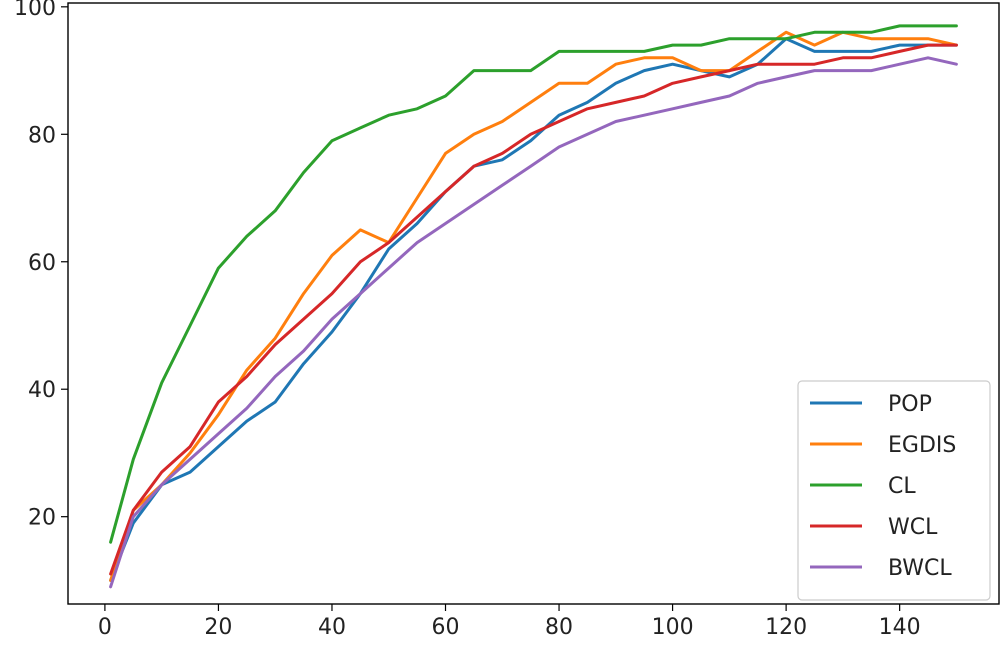 Image resolution: width=1001 pixels, height=646 pixels. What do you see at coordinates (786, 627) in the screenshot?
I see `x-tick-label: 120` at bounding box center [786, 627].